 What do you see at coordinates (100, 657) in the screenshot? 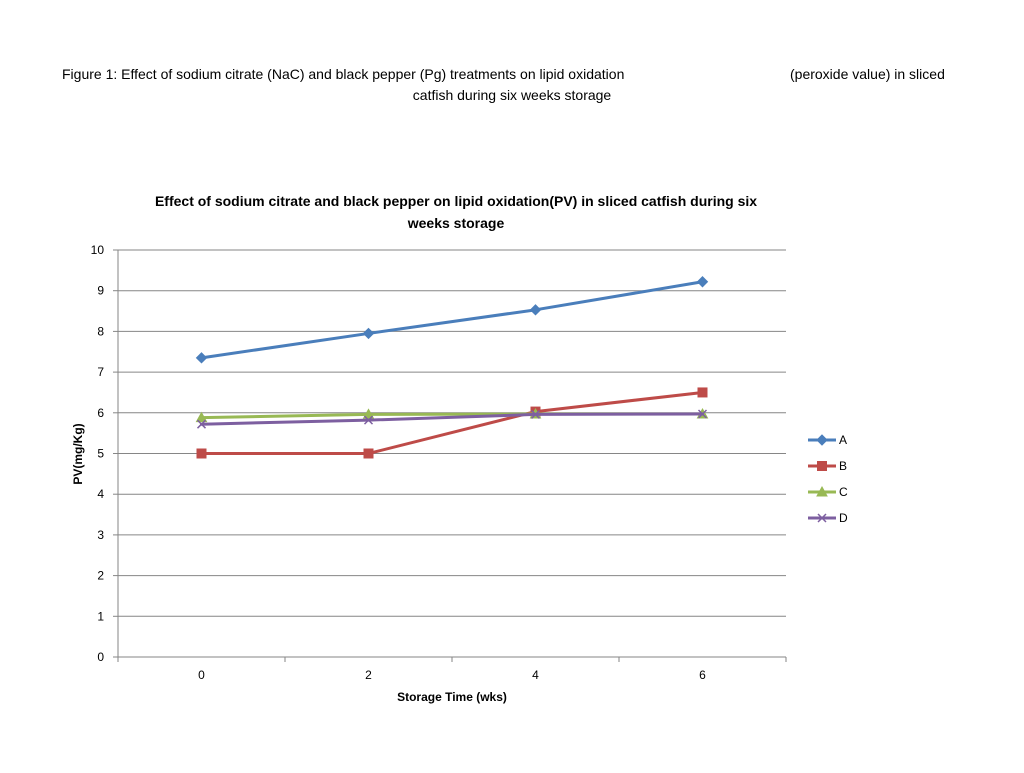
I see `y-tick-label: 0` at bounding box center [100, 657].